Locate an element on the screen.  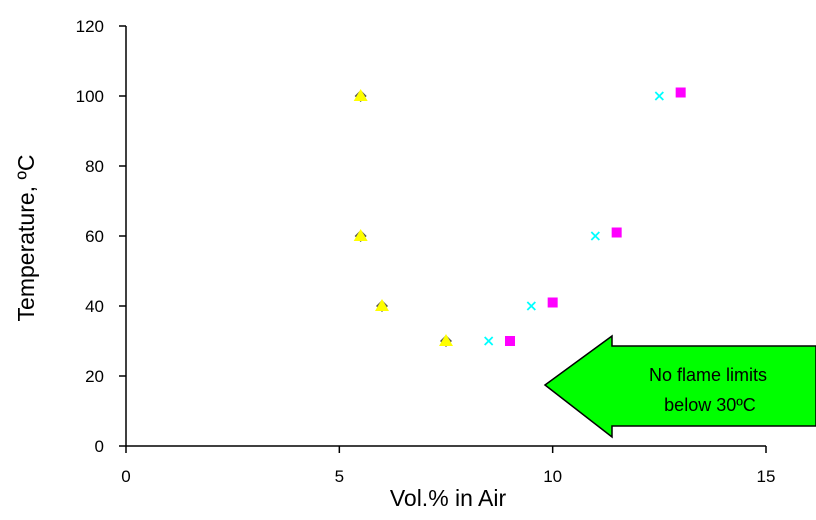
y-tick-label: 80 is located at coordinates (94, 166).